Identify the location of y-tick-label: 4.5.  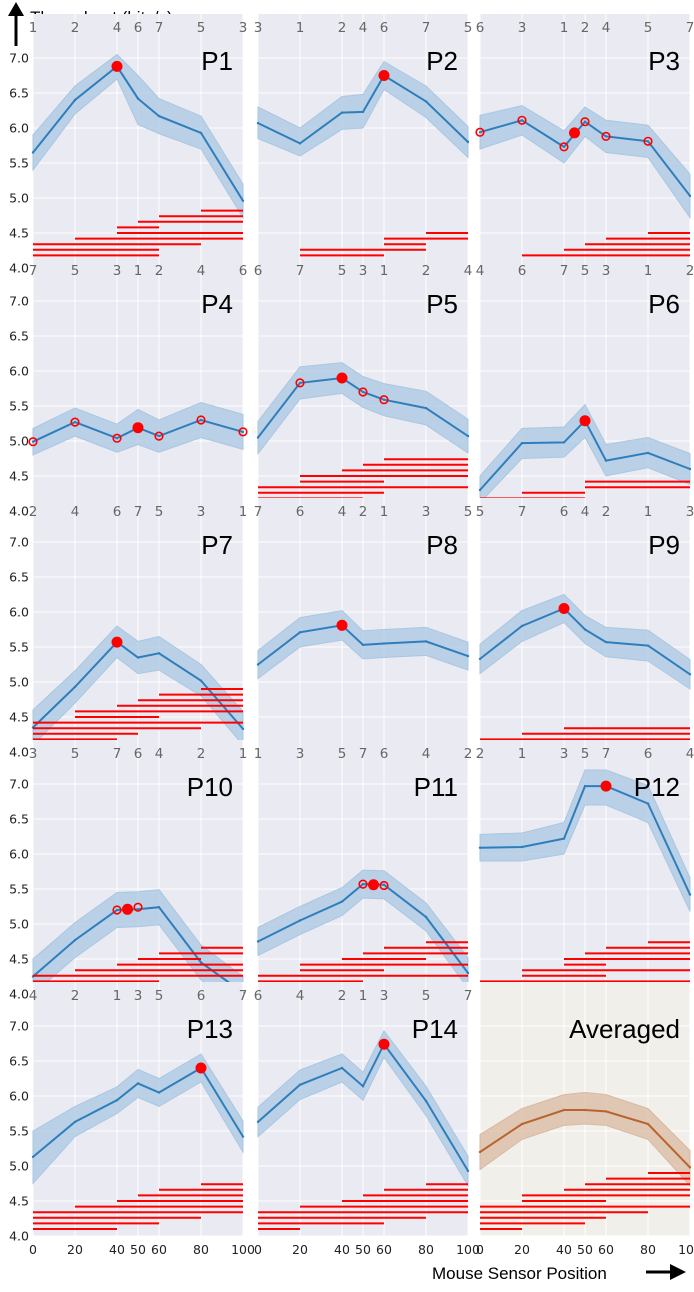
(19, 717).